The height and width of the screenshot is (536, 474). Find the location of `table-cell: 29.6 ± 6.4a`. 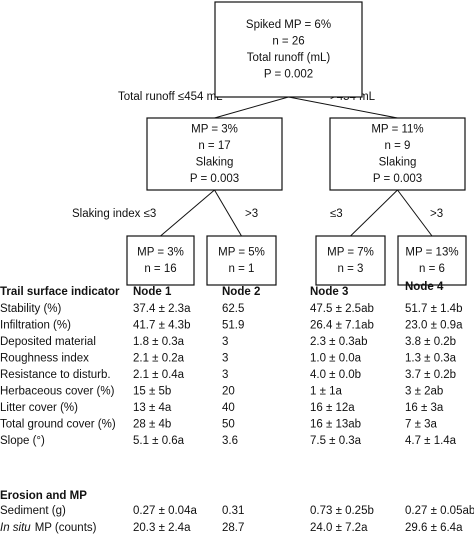

table-cell: 29.6 ± 6.4a is located at coordinates (434, 528).